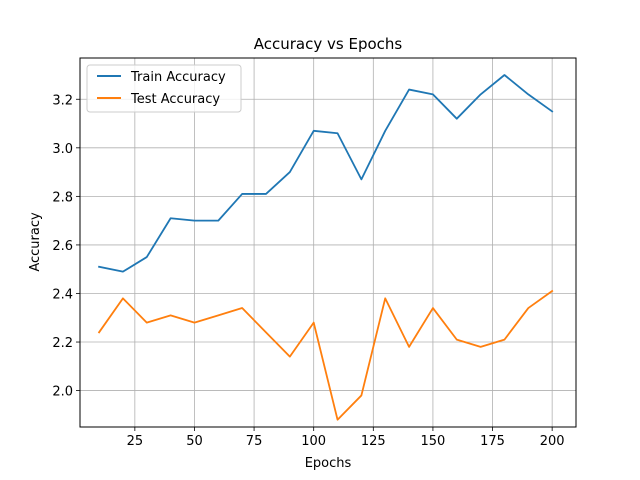 The height and width of the screenshot is (480, 640). What do you see at coordinates (313, 441) in the screenshot?
I see `x-tick-label: 100` at bounding box center [313, 441].